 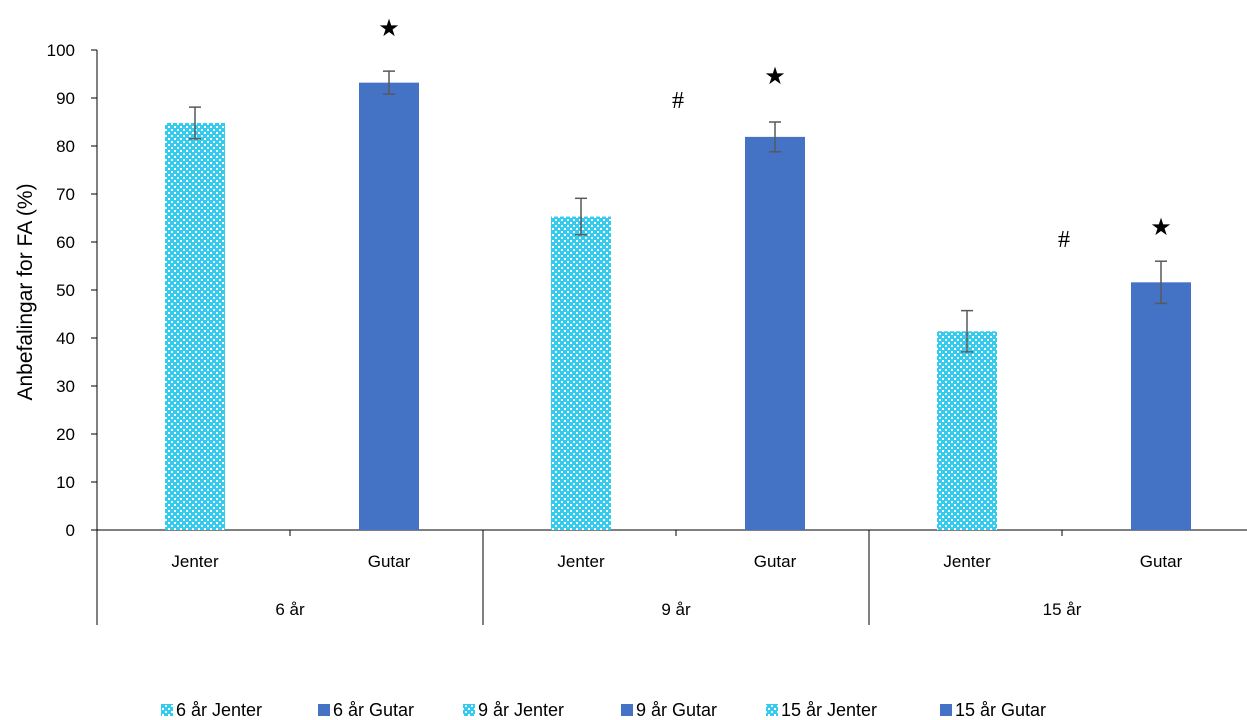 What do you see at coordinates (65, 434) in the screenshot?
I see `y-tick-label: 20` at bounding box center [65, 434].